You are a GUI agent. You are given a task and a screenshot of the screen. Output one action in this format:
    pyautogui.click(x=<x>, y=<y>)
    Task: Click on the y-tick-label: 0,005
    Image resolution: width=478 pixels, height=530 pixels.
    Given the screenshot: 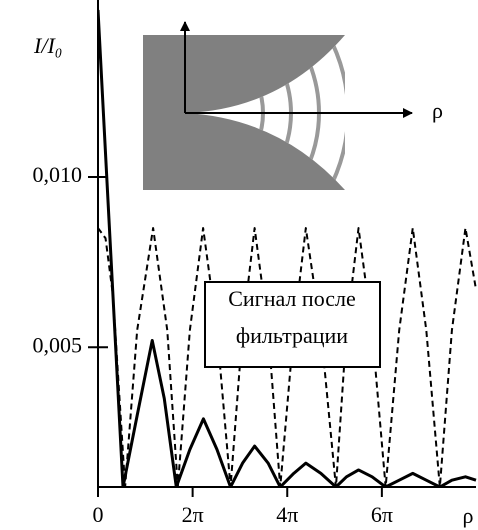 What is the action you would take?
    pyautogui.click(x=58, y=344)
    